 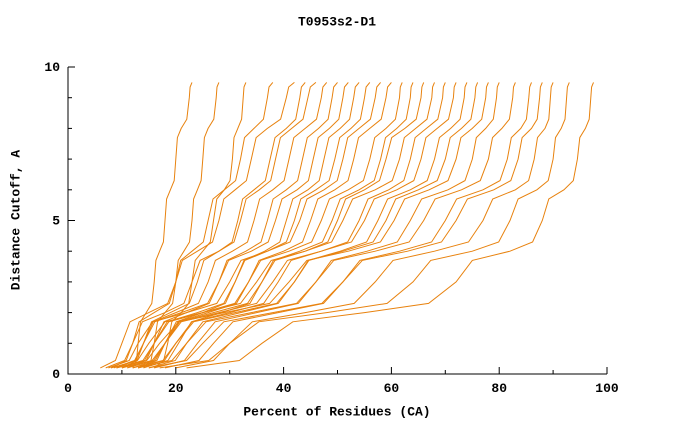 What do you see at coordinates (607, 388) in the screenshot?
I see `x-tick-label: 100` at bounding box center [607, 388].